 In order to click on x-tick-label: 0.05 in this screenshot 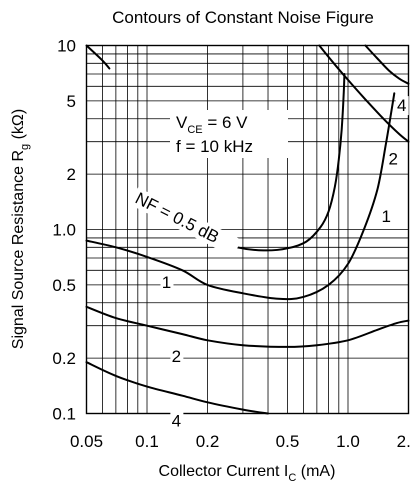, I will do `click(86, 441)`.